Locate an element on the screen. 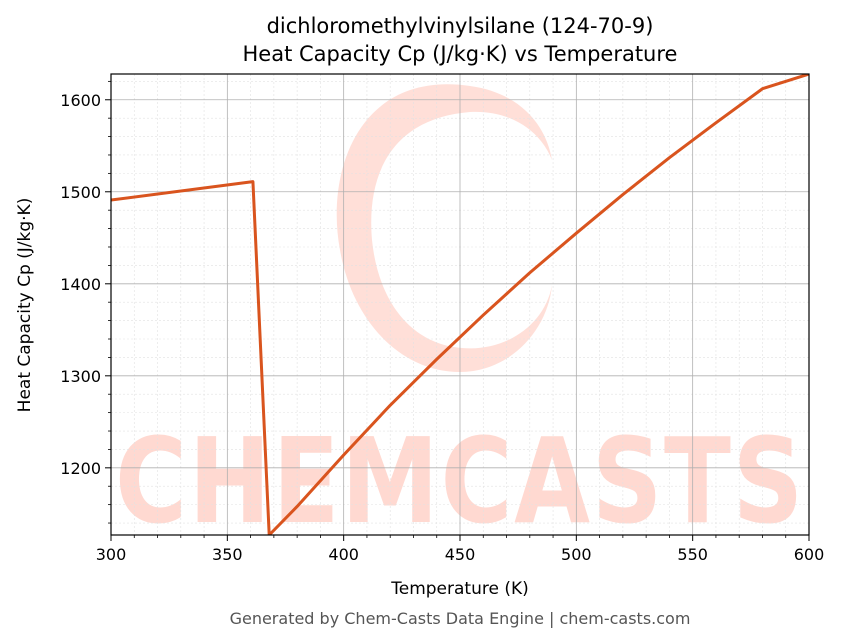 This screenshot has height=644, width=843. chart-subtitle: Heat Capacity Cp (J/kg·K) vs Temperature is located at coordinates (460, 54).